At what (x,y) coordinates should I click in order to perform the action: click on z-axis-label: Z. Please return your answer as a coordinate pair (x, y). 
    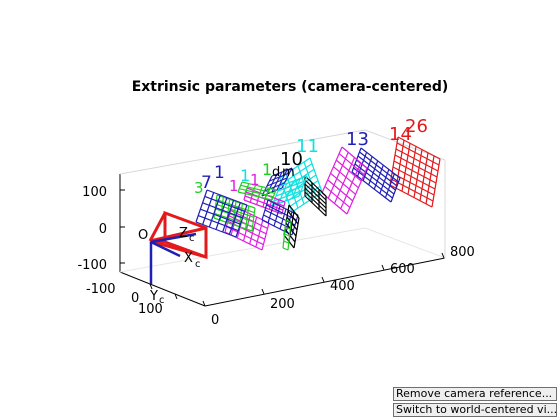
    Looking at the image, I should click on (183, 233).